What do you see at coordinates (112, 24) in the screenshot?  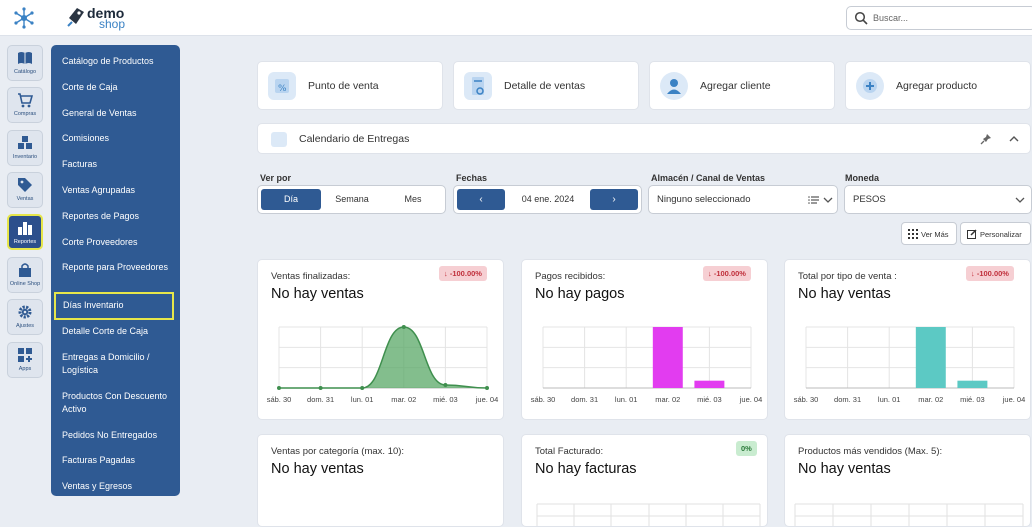 I see `logo-text-shop: shop` at bounding box center [112, 24].